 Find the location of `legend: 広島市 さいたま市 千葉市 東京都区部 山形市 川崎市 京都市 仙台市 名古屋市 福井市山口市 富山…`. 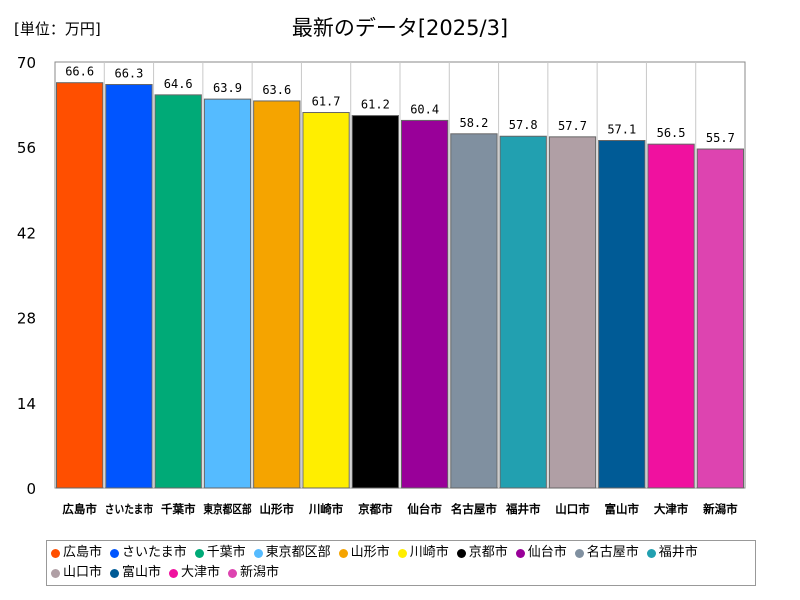

legend: 広島市 さいたま市 千葉市 東京都区部 山形市 川崎市 京都市 仙台市 名古屋市 福井市山口市 富山… is located at coordinates (401, 563).